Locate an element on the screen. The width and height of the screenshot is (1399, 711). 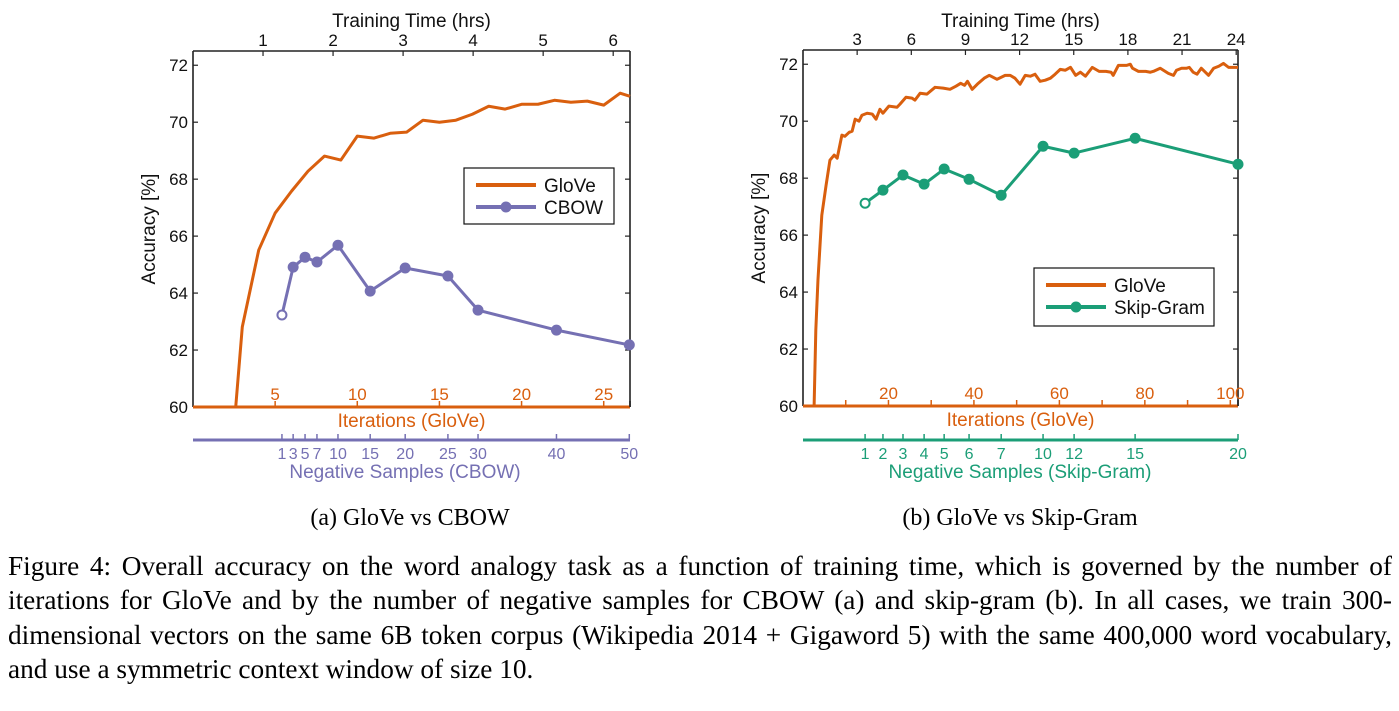
neg-tick-label: 40 is located at coordinates (557, 454).